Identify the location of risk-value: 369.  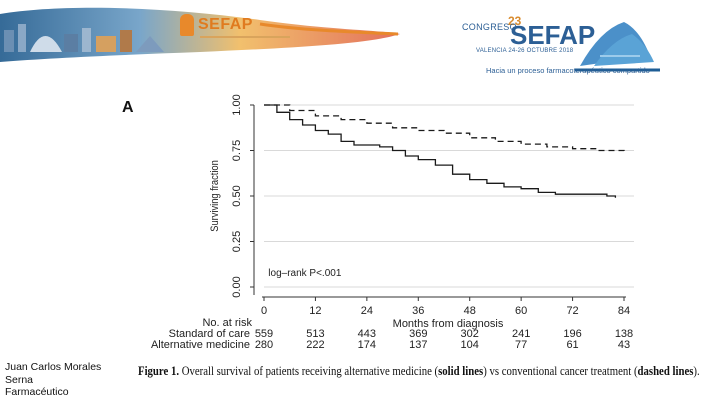
(418, 334).